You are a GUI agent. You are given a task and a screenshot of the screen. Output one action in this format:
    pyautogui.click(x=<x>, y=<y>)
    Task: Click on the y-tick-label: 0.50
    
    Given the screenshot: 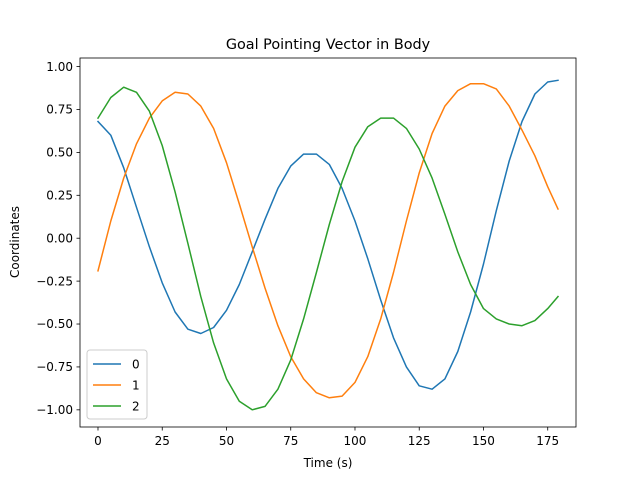 What is the action you would take?
    pyautogui.click(x=59, y=153)
    